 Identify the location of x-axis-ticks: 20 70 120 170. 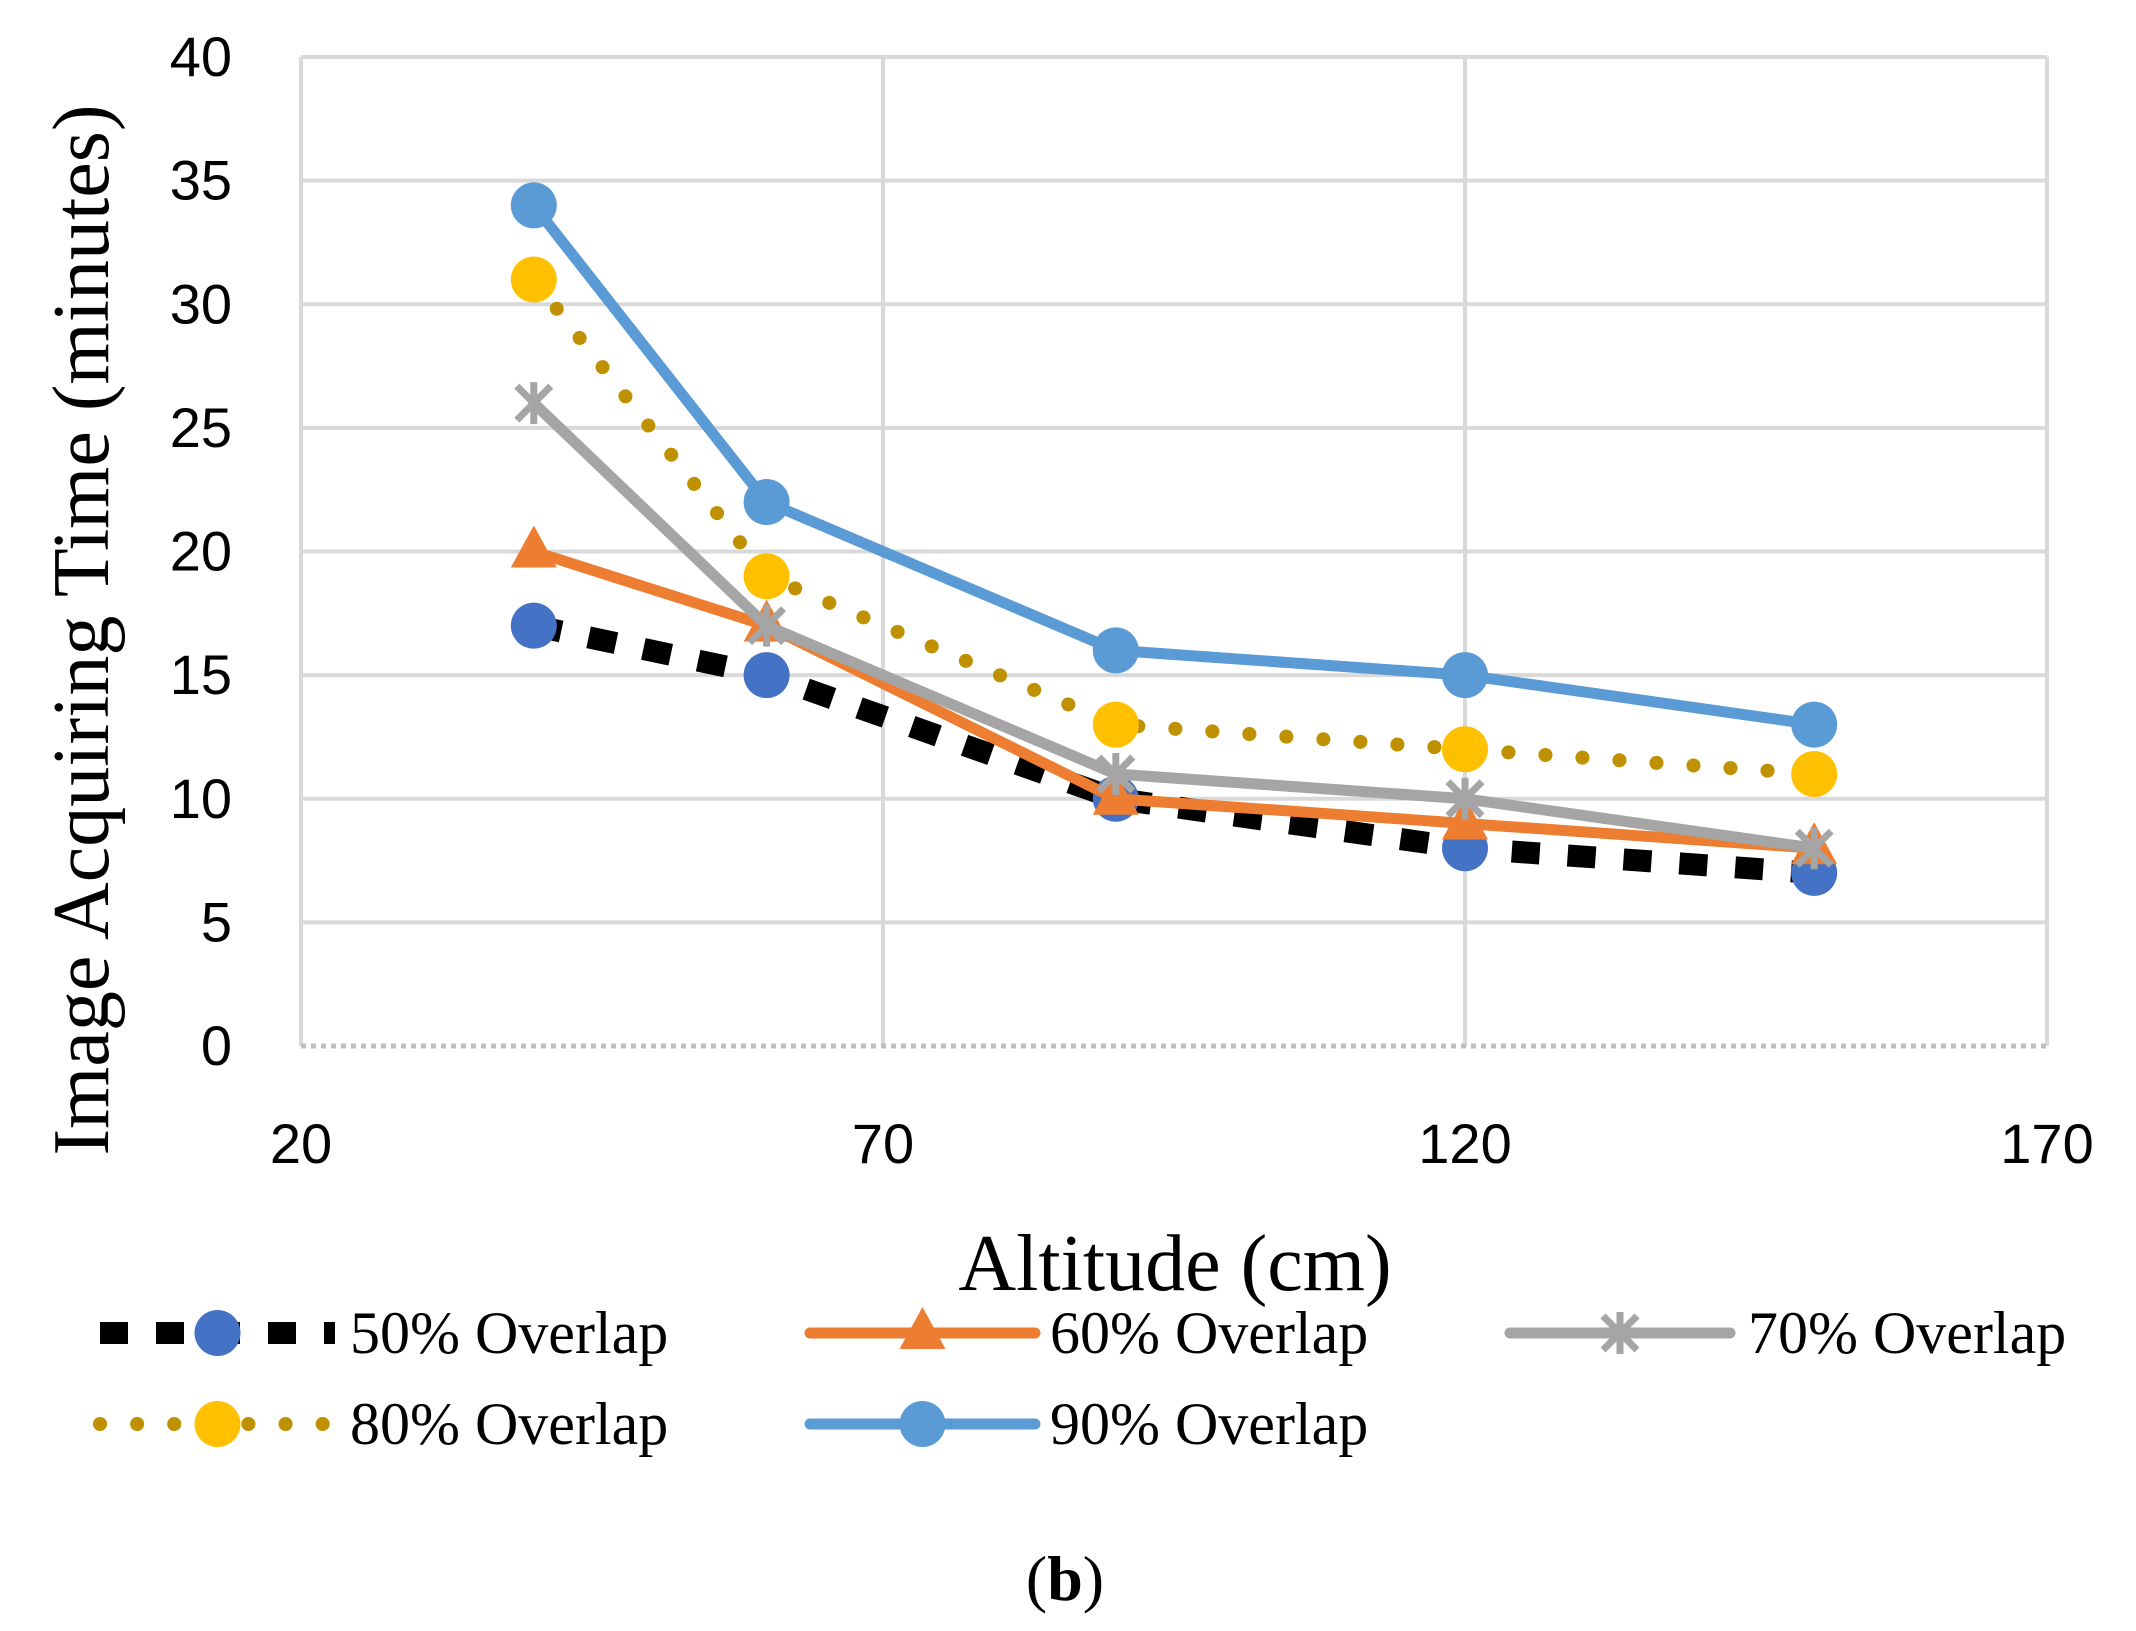
(1182, 1143).